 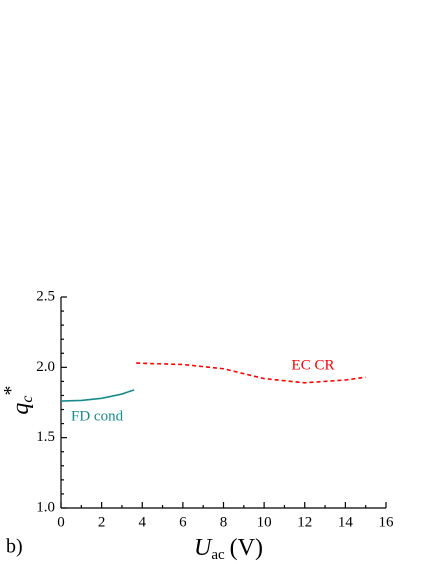 I want to click on x-tick-label: 8, so click(x=224, y=522).